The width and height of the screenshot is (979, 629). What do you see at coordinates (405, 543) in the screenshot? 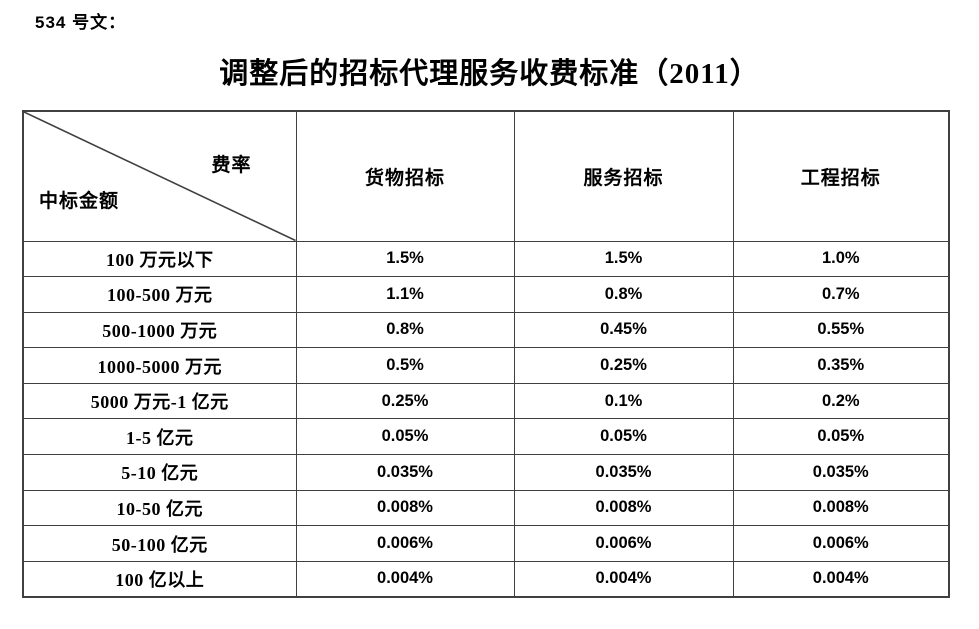
I see `goods-rate-cell: 0.006%` at bounding box center [405, 543].